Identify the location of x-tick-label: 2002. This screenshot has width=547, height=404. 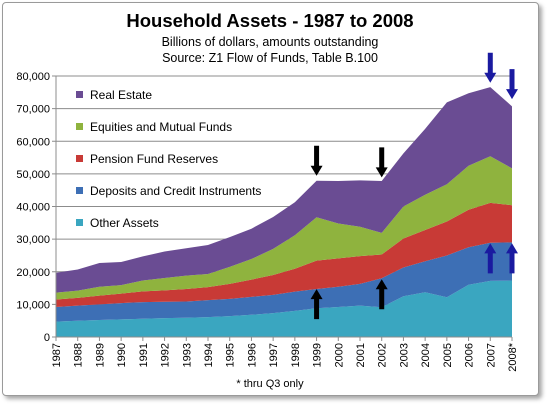
(383, 355).